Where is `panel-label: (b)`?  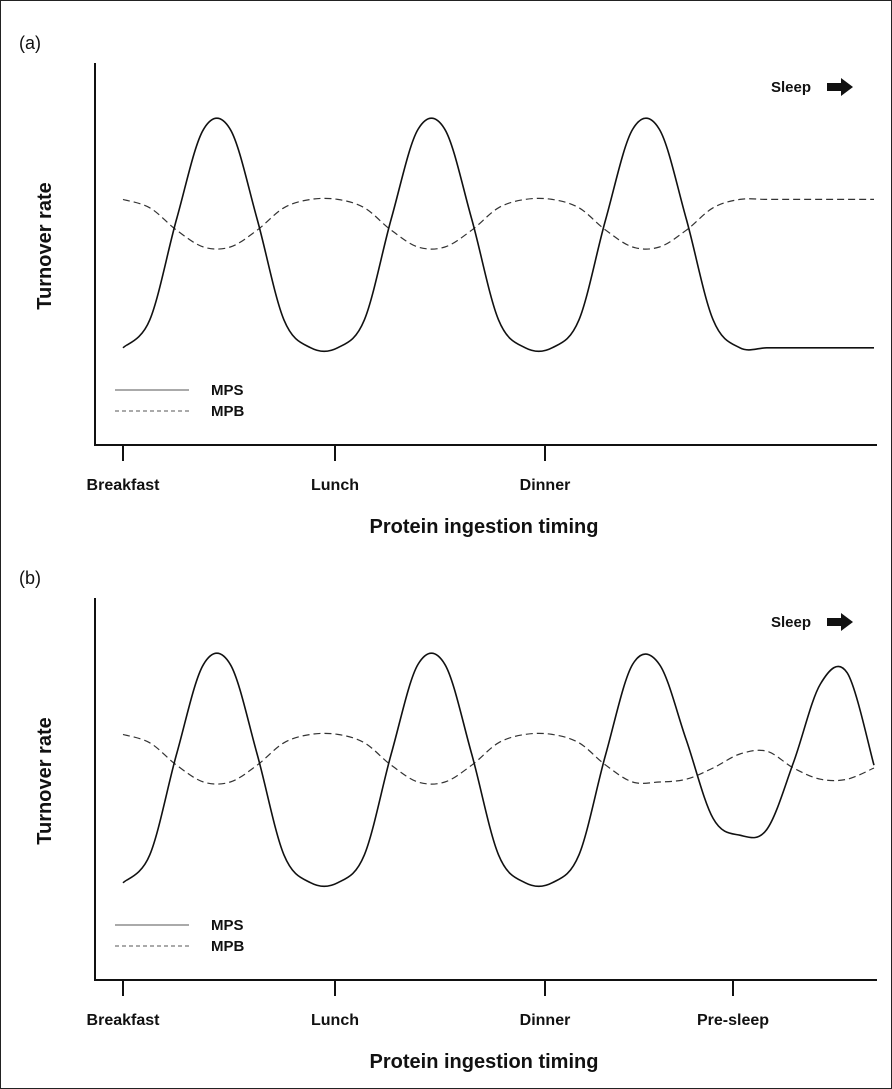 panel-label: (b) is located at coordinates (30, 578).